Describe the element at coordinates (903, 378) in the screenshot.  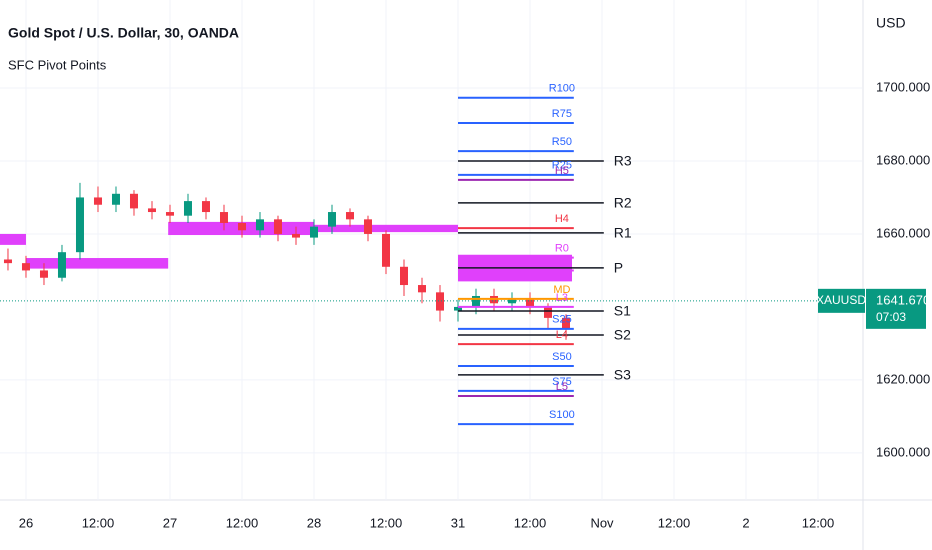
I see `y-tick-label: 1620.000` at that location.